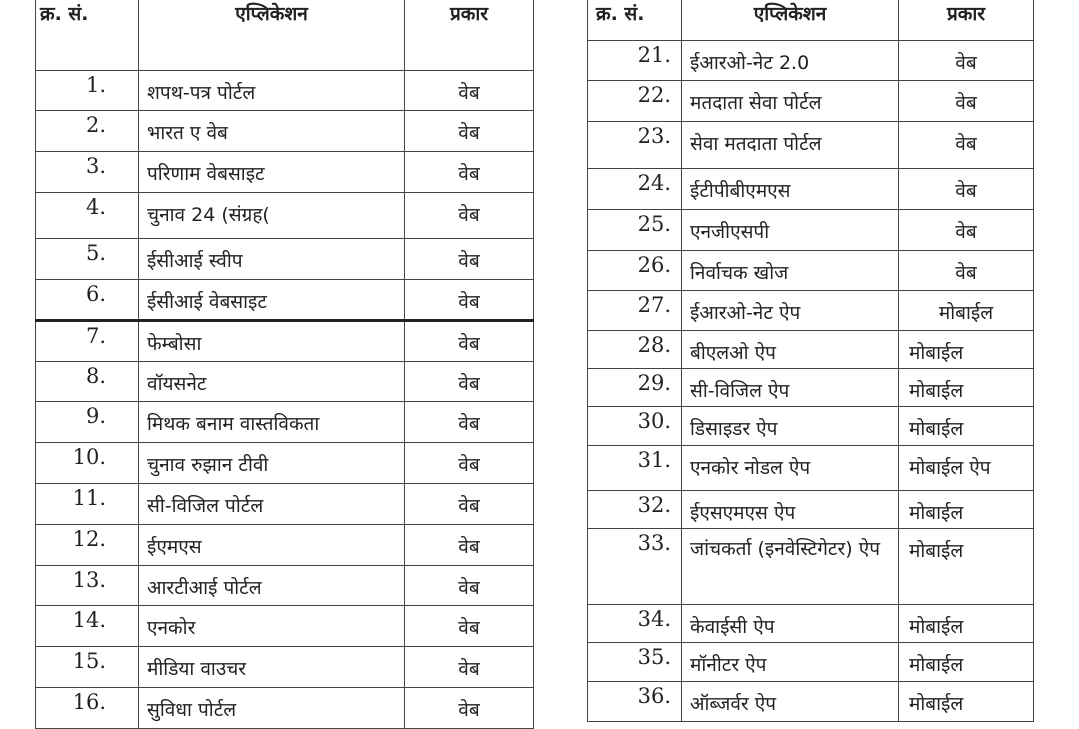  What do you see at coordinates (790, 230) in the screenshot?
I see `application-name: एनजीएसपी` at bounding box center [790, 230].